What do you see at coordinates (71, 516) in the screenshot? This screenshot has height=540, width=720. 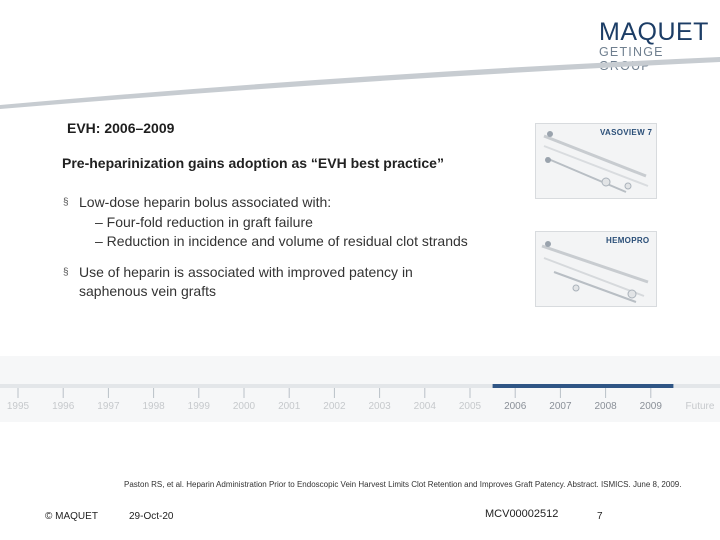 I see `footer-copyright: © MAQUET` at bounding box center [71, 516].